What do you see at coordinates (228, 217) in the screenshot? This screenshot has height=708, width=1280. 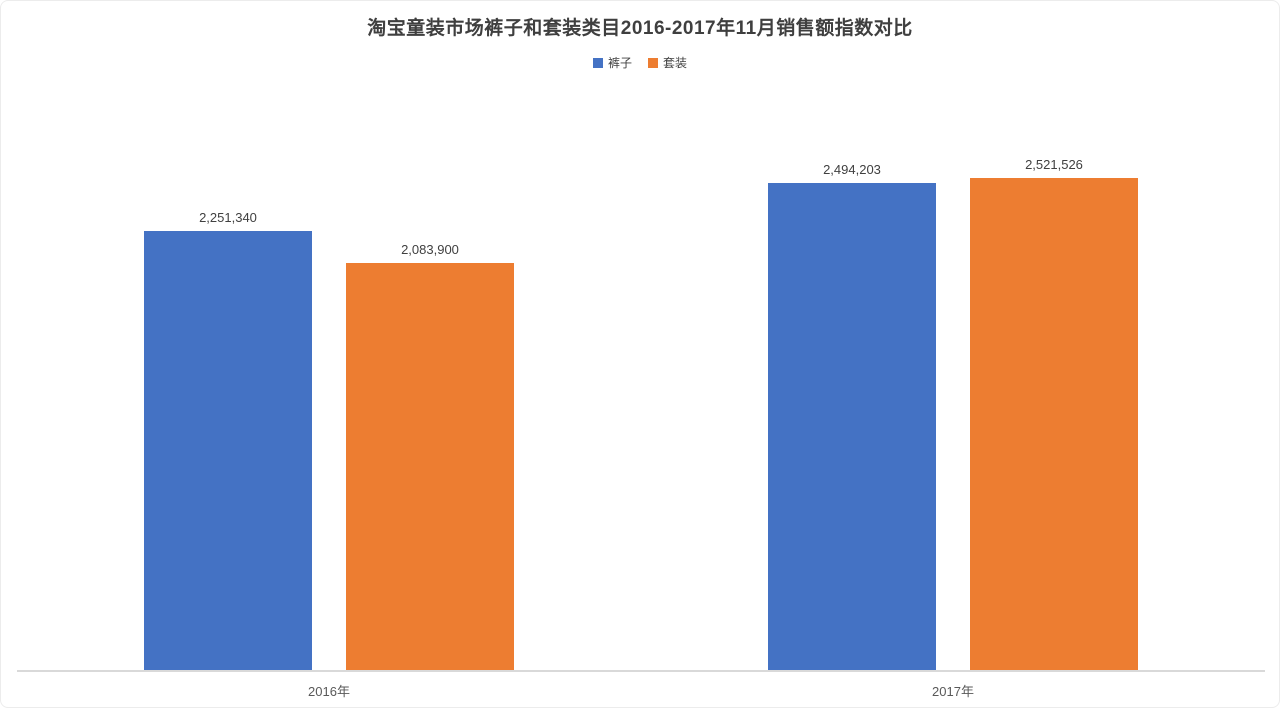 I see `bar-value-label-pants-2016: 2,251,340` at bounding box center [228, 217].